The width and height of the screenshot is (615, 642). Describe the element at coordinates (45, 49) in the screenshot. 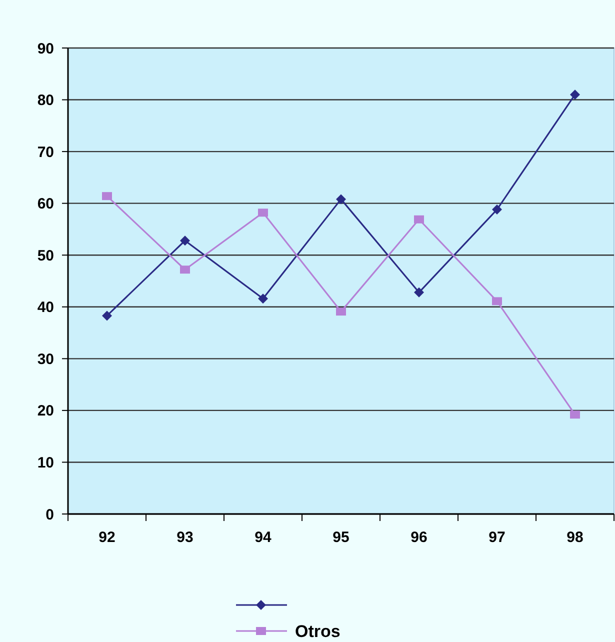

I see `y-tick-label: 90` at that location.